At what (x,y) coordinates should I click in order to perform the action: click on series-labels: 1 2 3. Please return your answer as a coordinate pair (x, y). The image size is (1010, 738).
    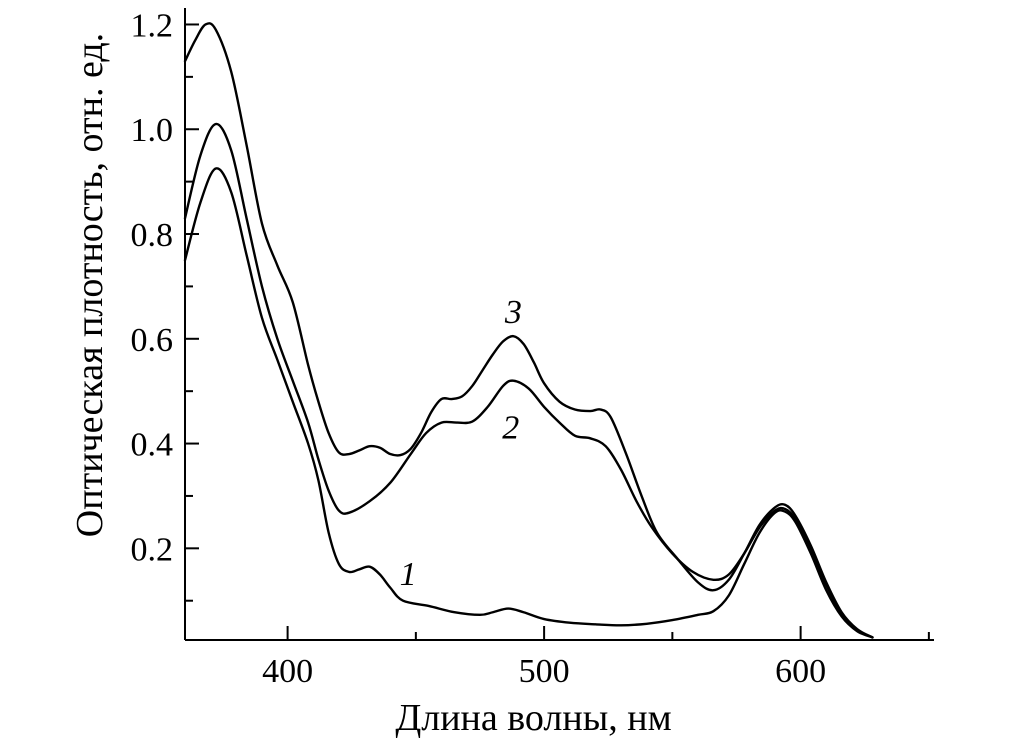
    Looking at the image, I should click on (461, 443).